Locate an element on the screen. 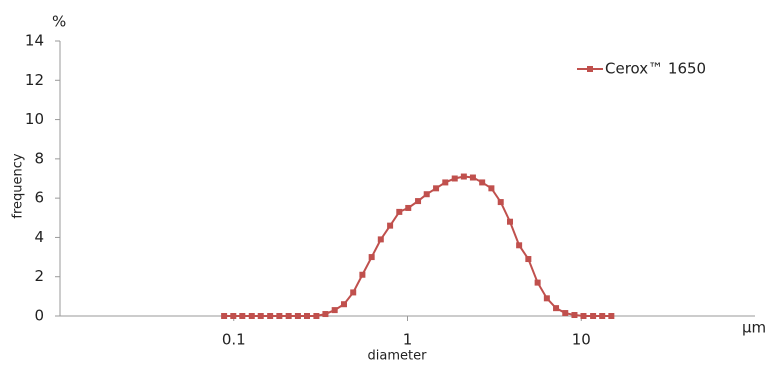 Image resolution: width=777 pixels, height=365 pixels. legend-marker is located at coordinates (590, 69).